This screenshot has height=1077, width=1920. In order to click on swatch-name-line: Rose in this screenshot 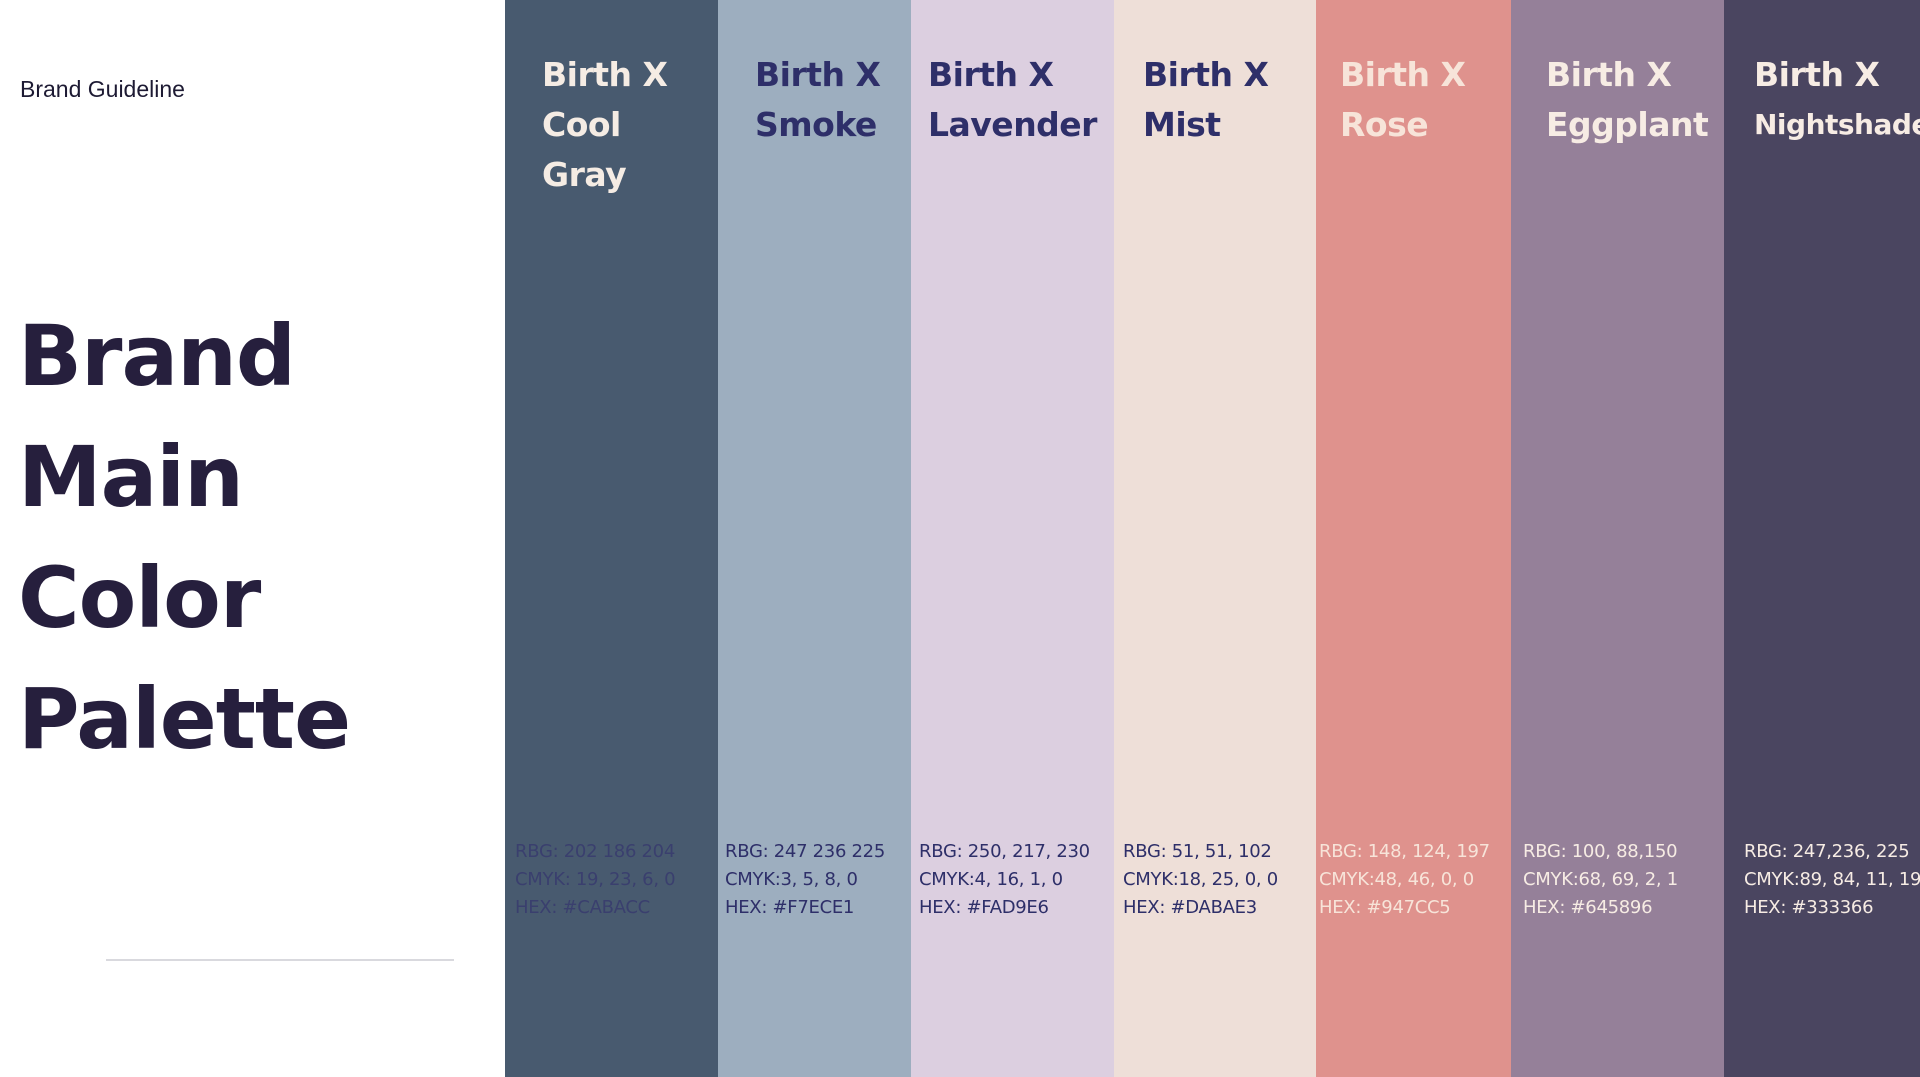, I will do `click(1384, 124)`.